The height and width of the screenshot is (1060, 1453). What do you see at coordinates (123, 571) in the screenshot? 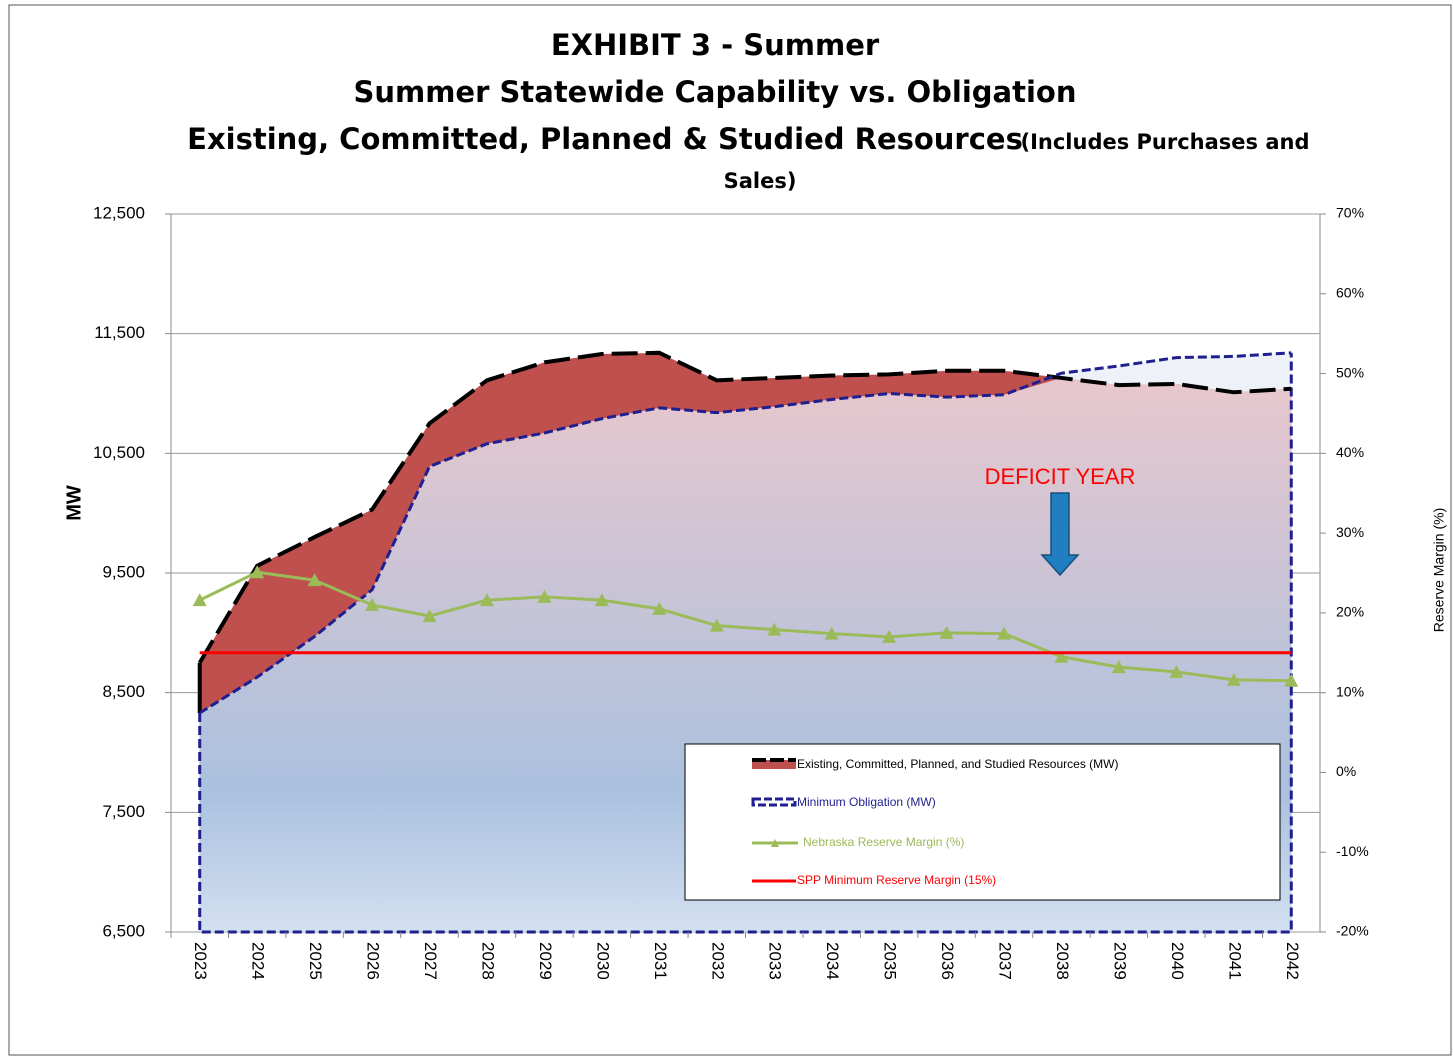
I see `y-tick-label: 9,500` at bounding box center [123, 571].